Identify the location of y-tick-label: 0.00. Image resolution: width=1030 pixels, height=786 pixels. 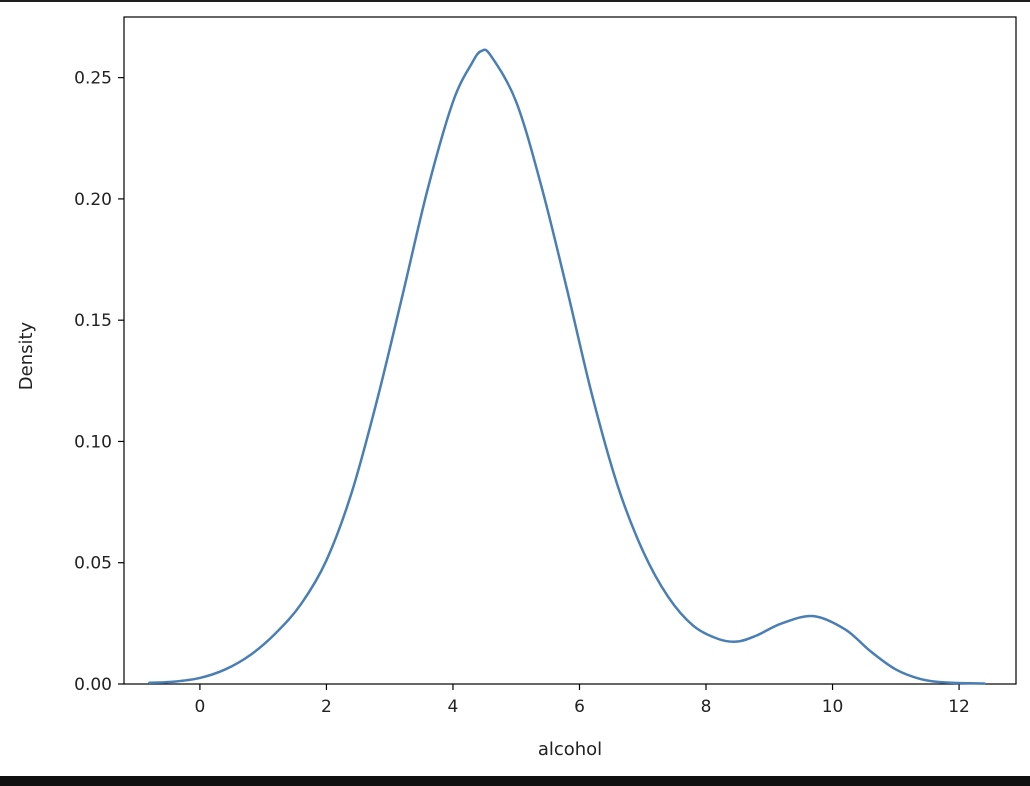
(93, 685).